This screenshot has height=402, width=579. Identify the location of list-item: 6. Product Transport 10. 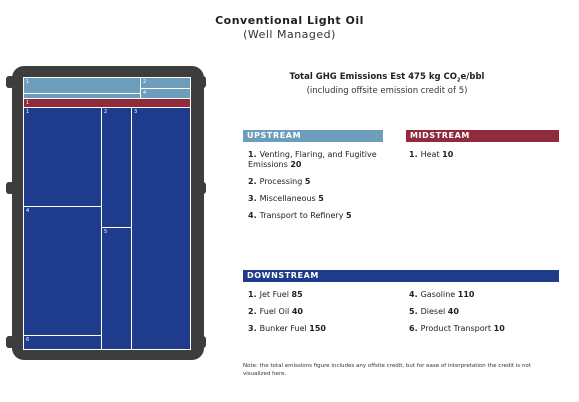
(484, 329).